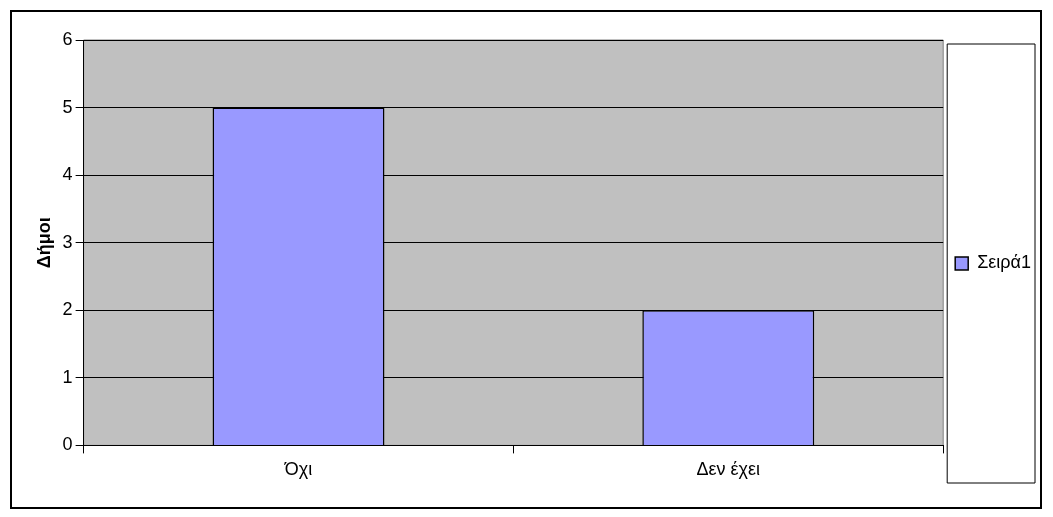  What do you see at coordinates (67, 38) in the screenshot?
I see `y-tick-label: 6` at bounding box center [67, 38].